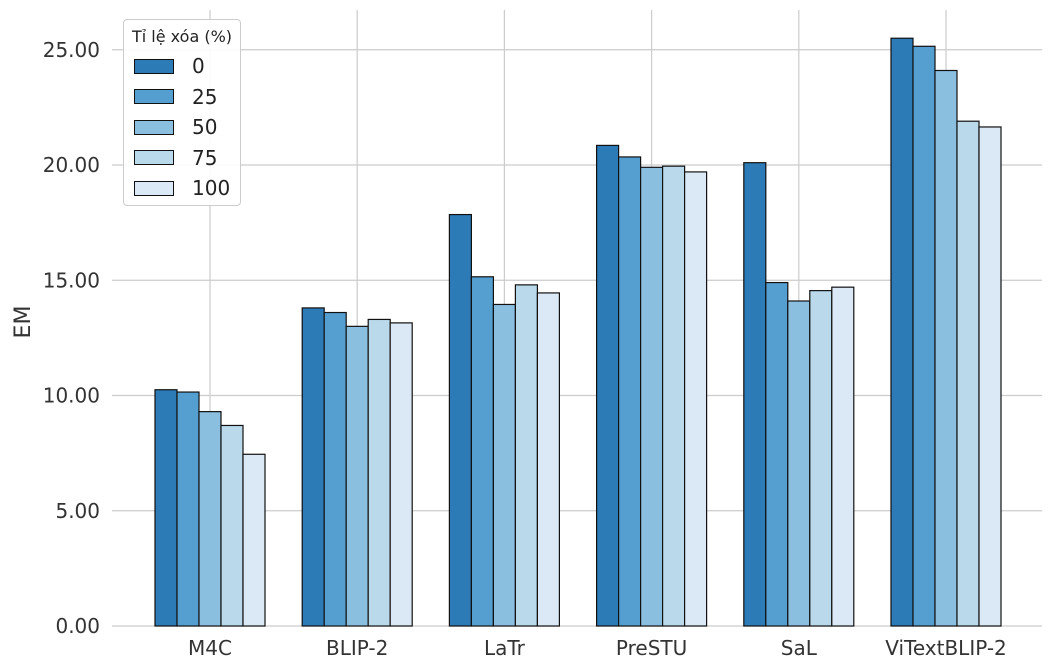 The height and width of the screenshot is (669, 1052). Describe the element at coordinates (211, 188) in the screenshot. I see `legend-label: 100` at that location.